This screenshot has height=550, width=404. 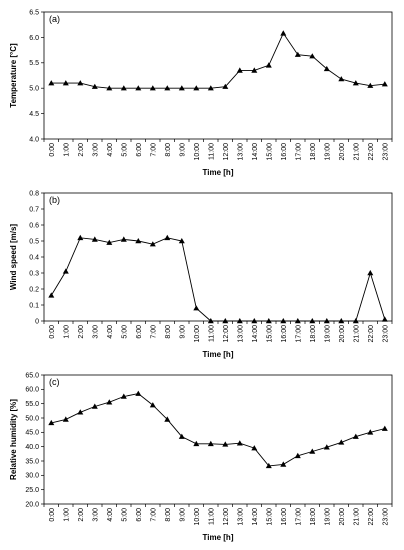 What do you see at coordinates (34, 257) in the screenshot?
I see `wind-speed-y-tick-label: 0.4` at bounding box center [34, 257].